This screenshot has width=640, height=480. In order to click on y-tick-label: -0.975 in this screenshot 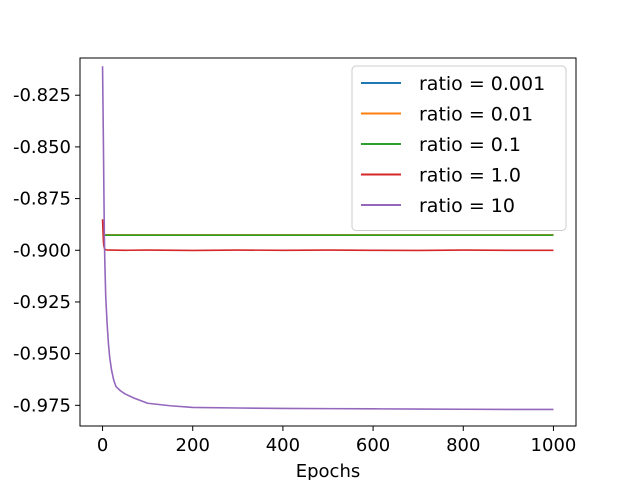, I will do `click(42, 405)`.